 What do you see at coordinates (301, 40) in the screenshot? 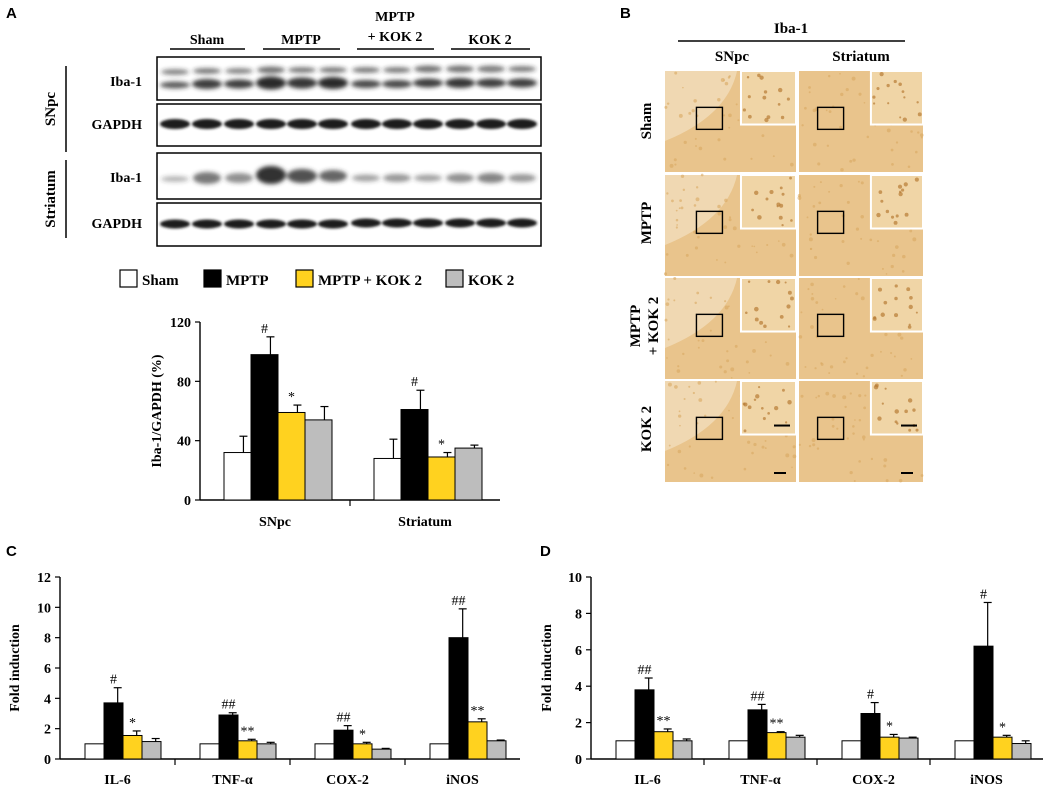
I see `wb-group-mptp: MPTP` at bounding box center [301, 40].